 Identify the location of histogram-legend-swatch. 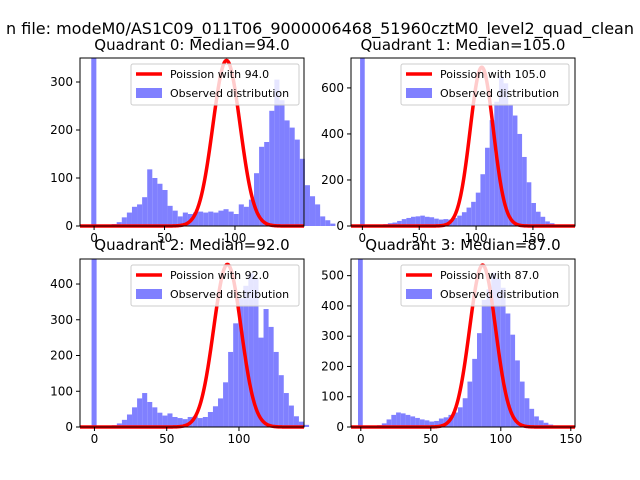
(419, 294).